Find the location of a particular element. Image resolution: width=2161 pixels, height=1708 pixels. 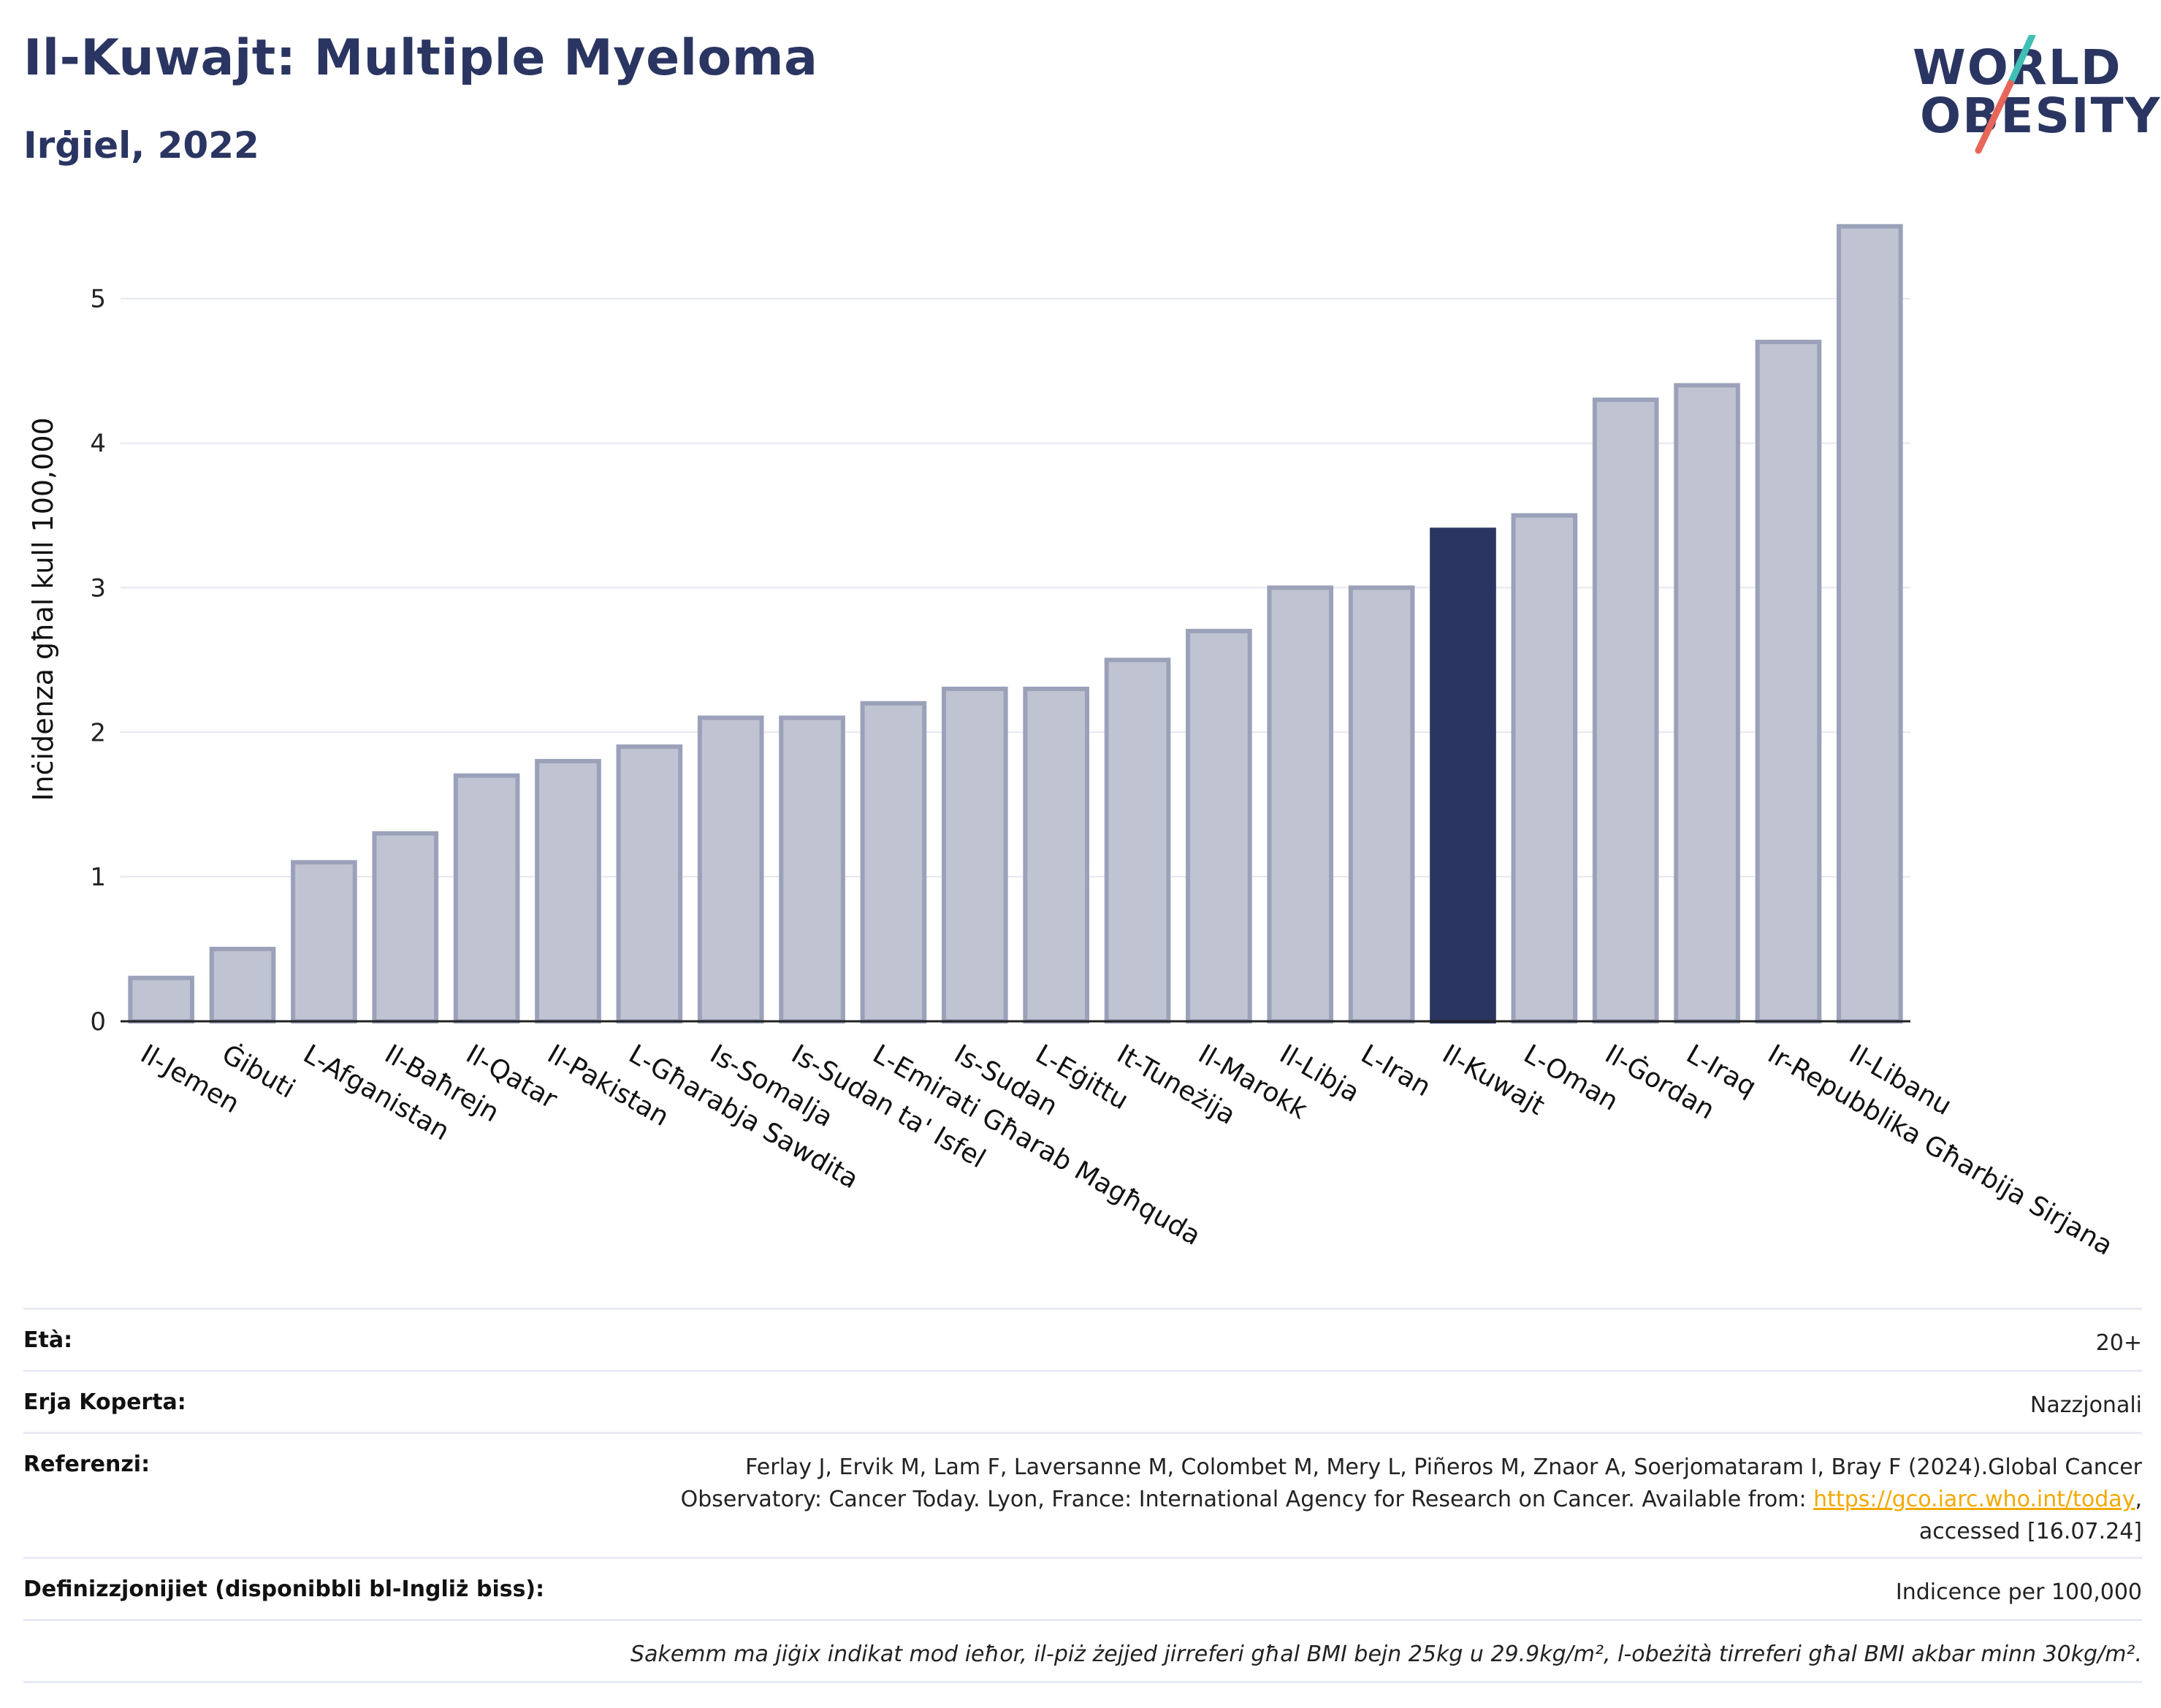

age-label: Età: is located at coordinates (48, 1340).